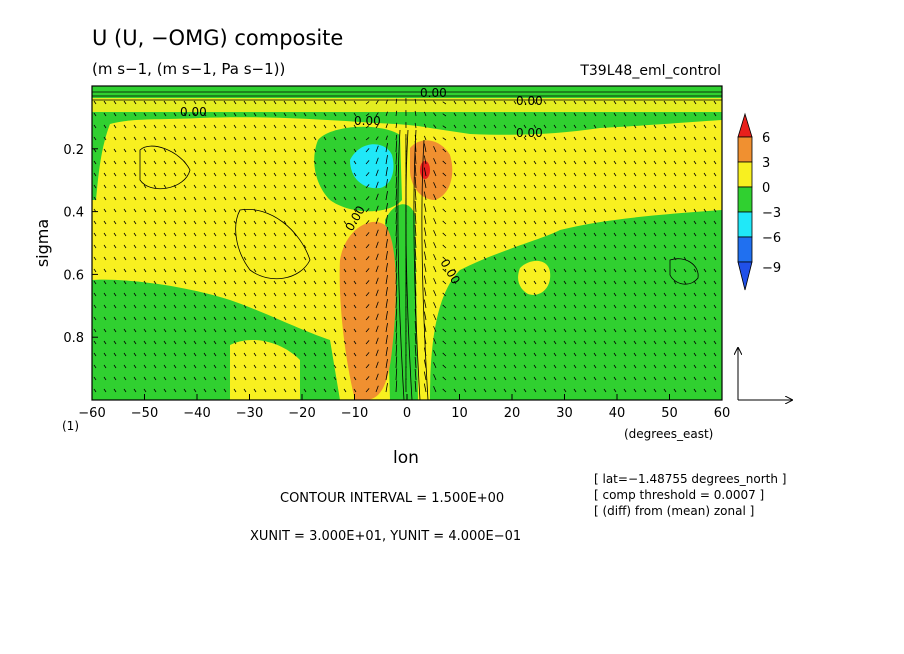 This screenshot has height=654, width=904. I want to click on y-tick-label: 0.6, so click(73, 275).